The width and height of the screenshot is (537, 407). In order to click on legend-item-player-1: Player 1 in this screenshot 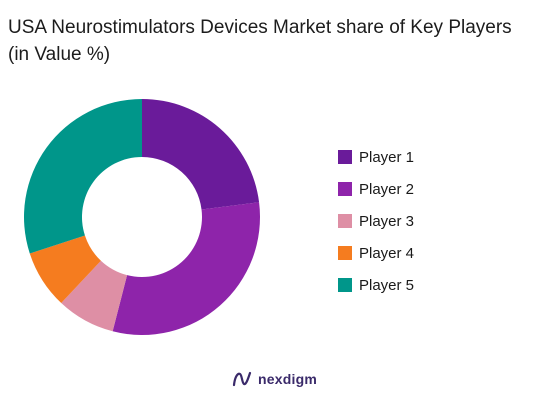, I will do `click(376, 157)`.